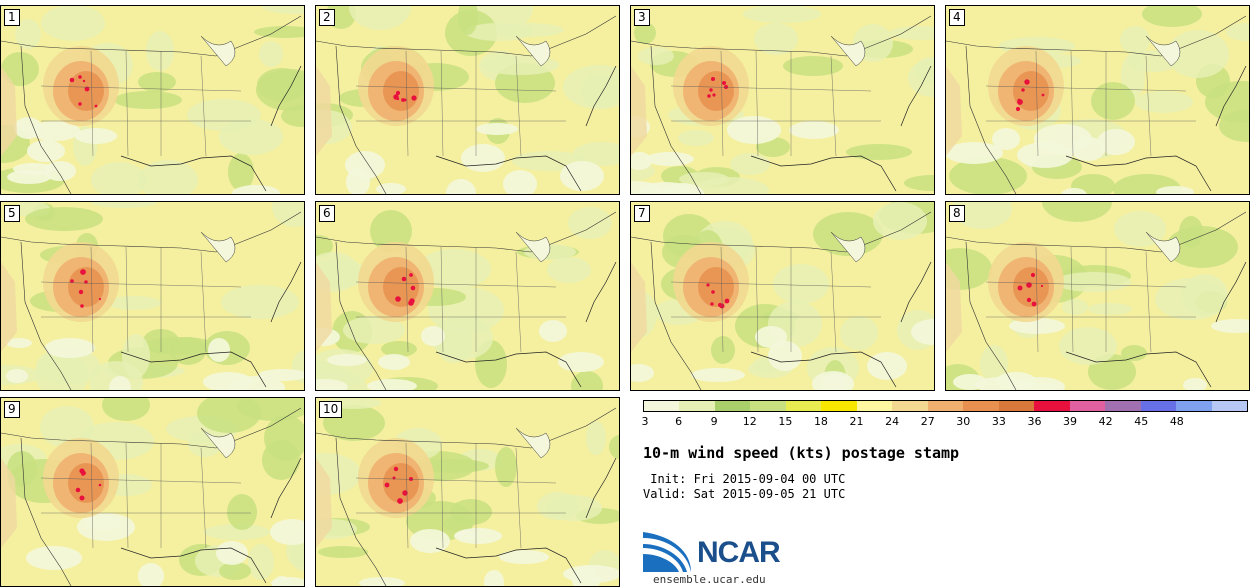 The width and height of the screenshot is (1260, 588). I want to click on map-panel-8: 8, so click(1097, 296).